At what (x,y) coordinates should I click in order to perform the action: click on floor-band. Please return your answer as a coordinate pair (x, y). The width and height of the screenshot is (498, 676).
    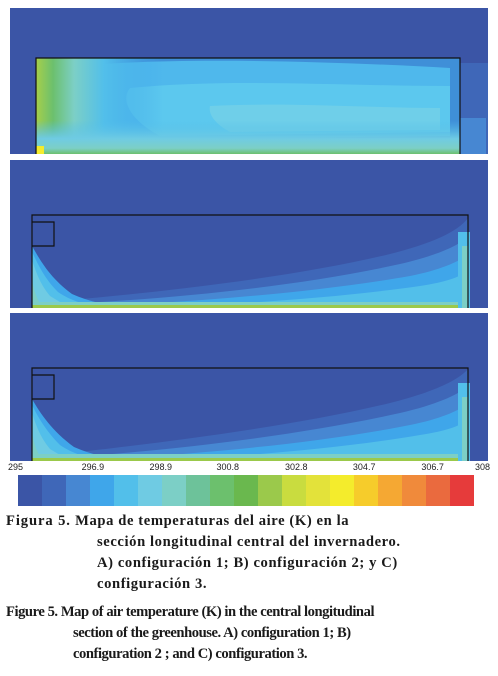
    Looking at the image, I should click on (250, 457).